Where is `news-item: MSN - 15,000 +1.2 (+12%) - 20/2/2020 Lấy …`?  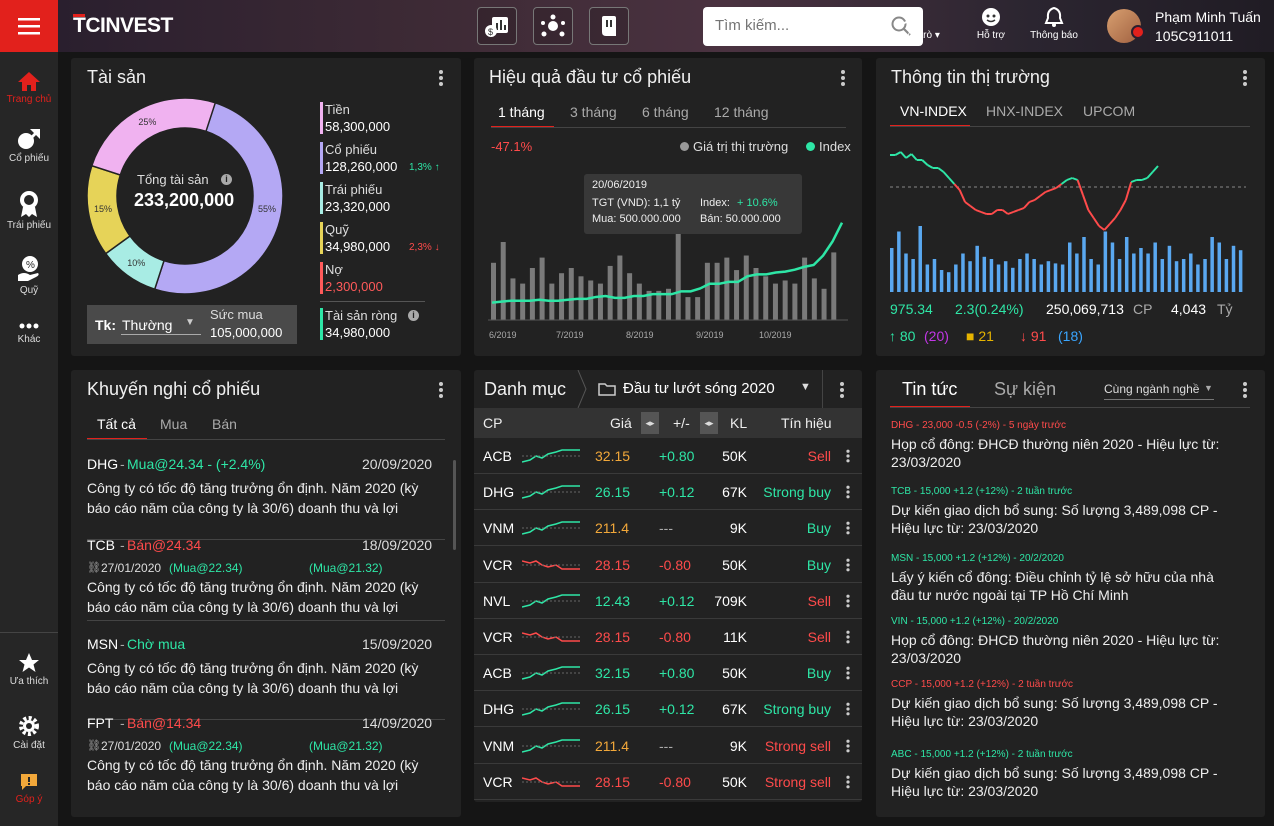
news-item: MSN - 15,000 +1.2 (+12%) - 20/2/2020 Lấy … is located at coordinates (1056, 578).